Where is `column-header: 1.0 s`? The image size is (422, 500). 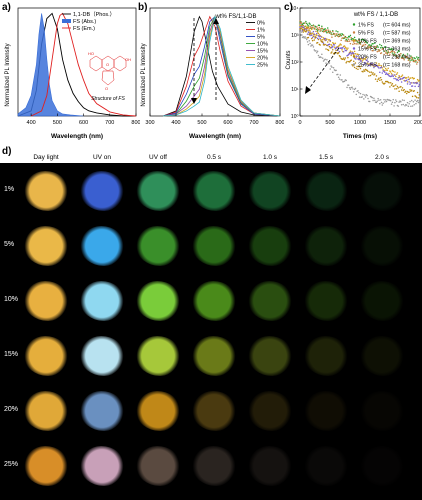 column-header: 1.0 s is located at coordinates (270, 157).